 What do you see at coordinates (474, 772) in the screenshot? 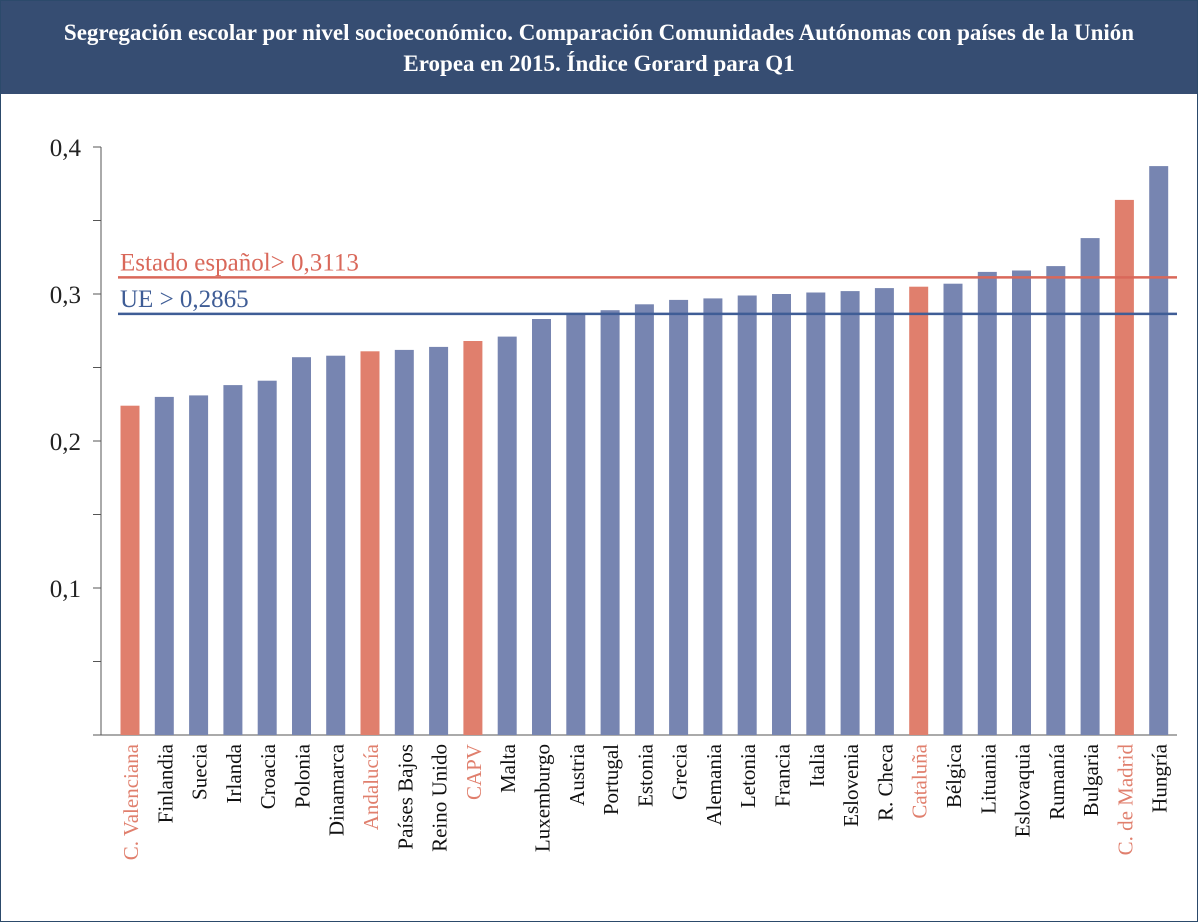
I see `x-tick-label: CAPV` at bounding box center [474, 772].